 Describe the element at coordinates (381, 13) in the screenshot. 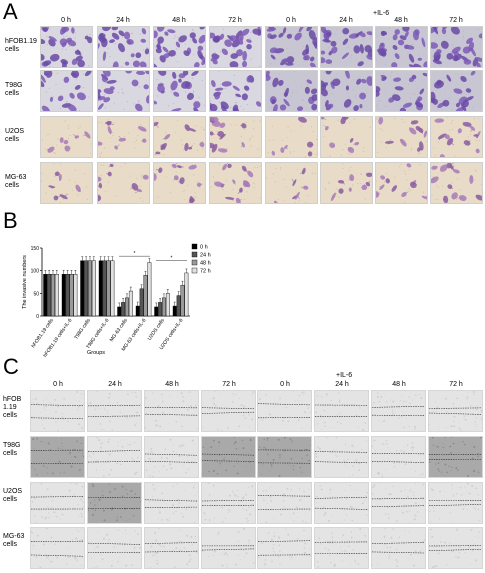

I see `panel-a-il6-label: +IL-6` at that location.